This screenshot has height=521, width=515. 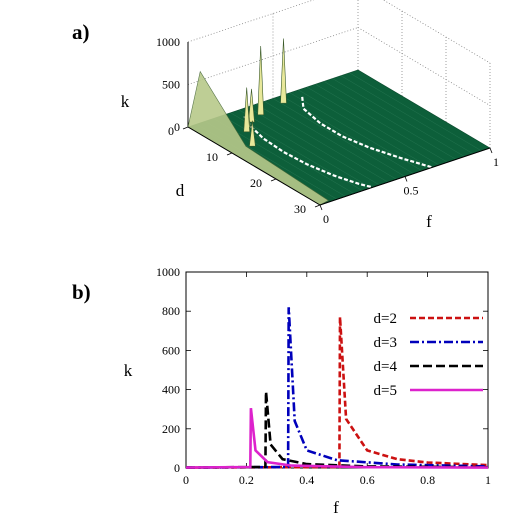 I want to click on x-tick-label: 0.5, so click(x=411, y=191).